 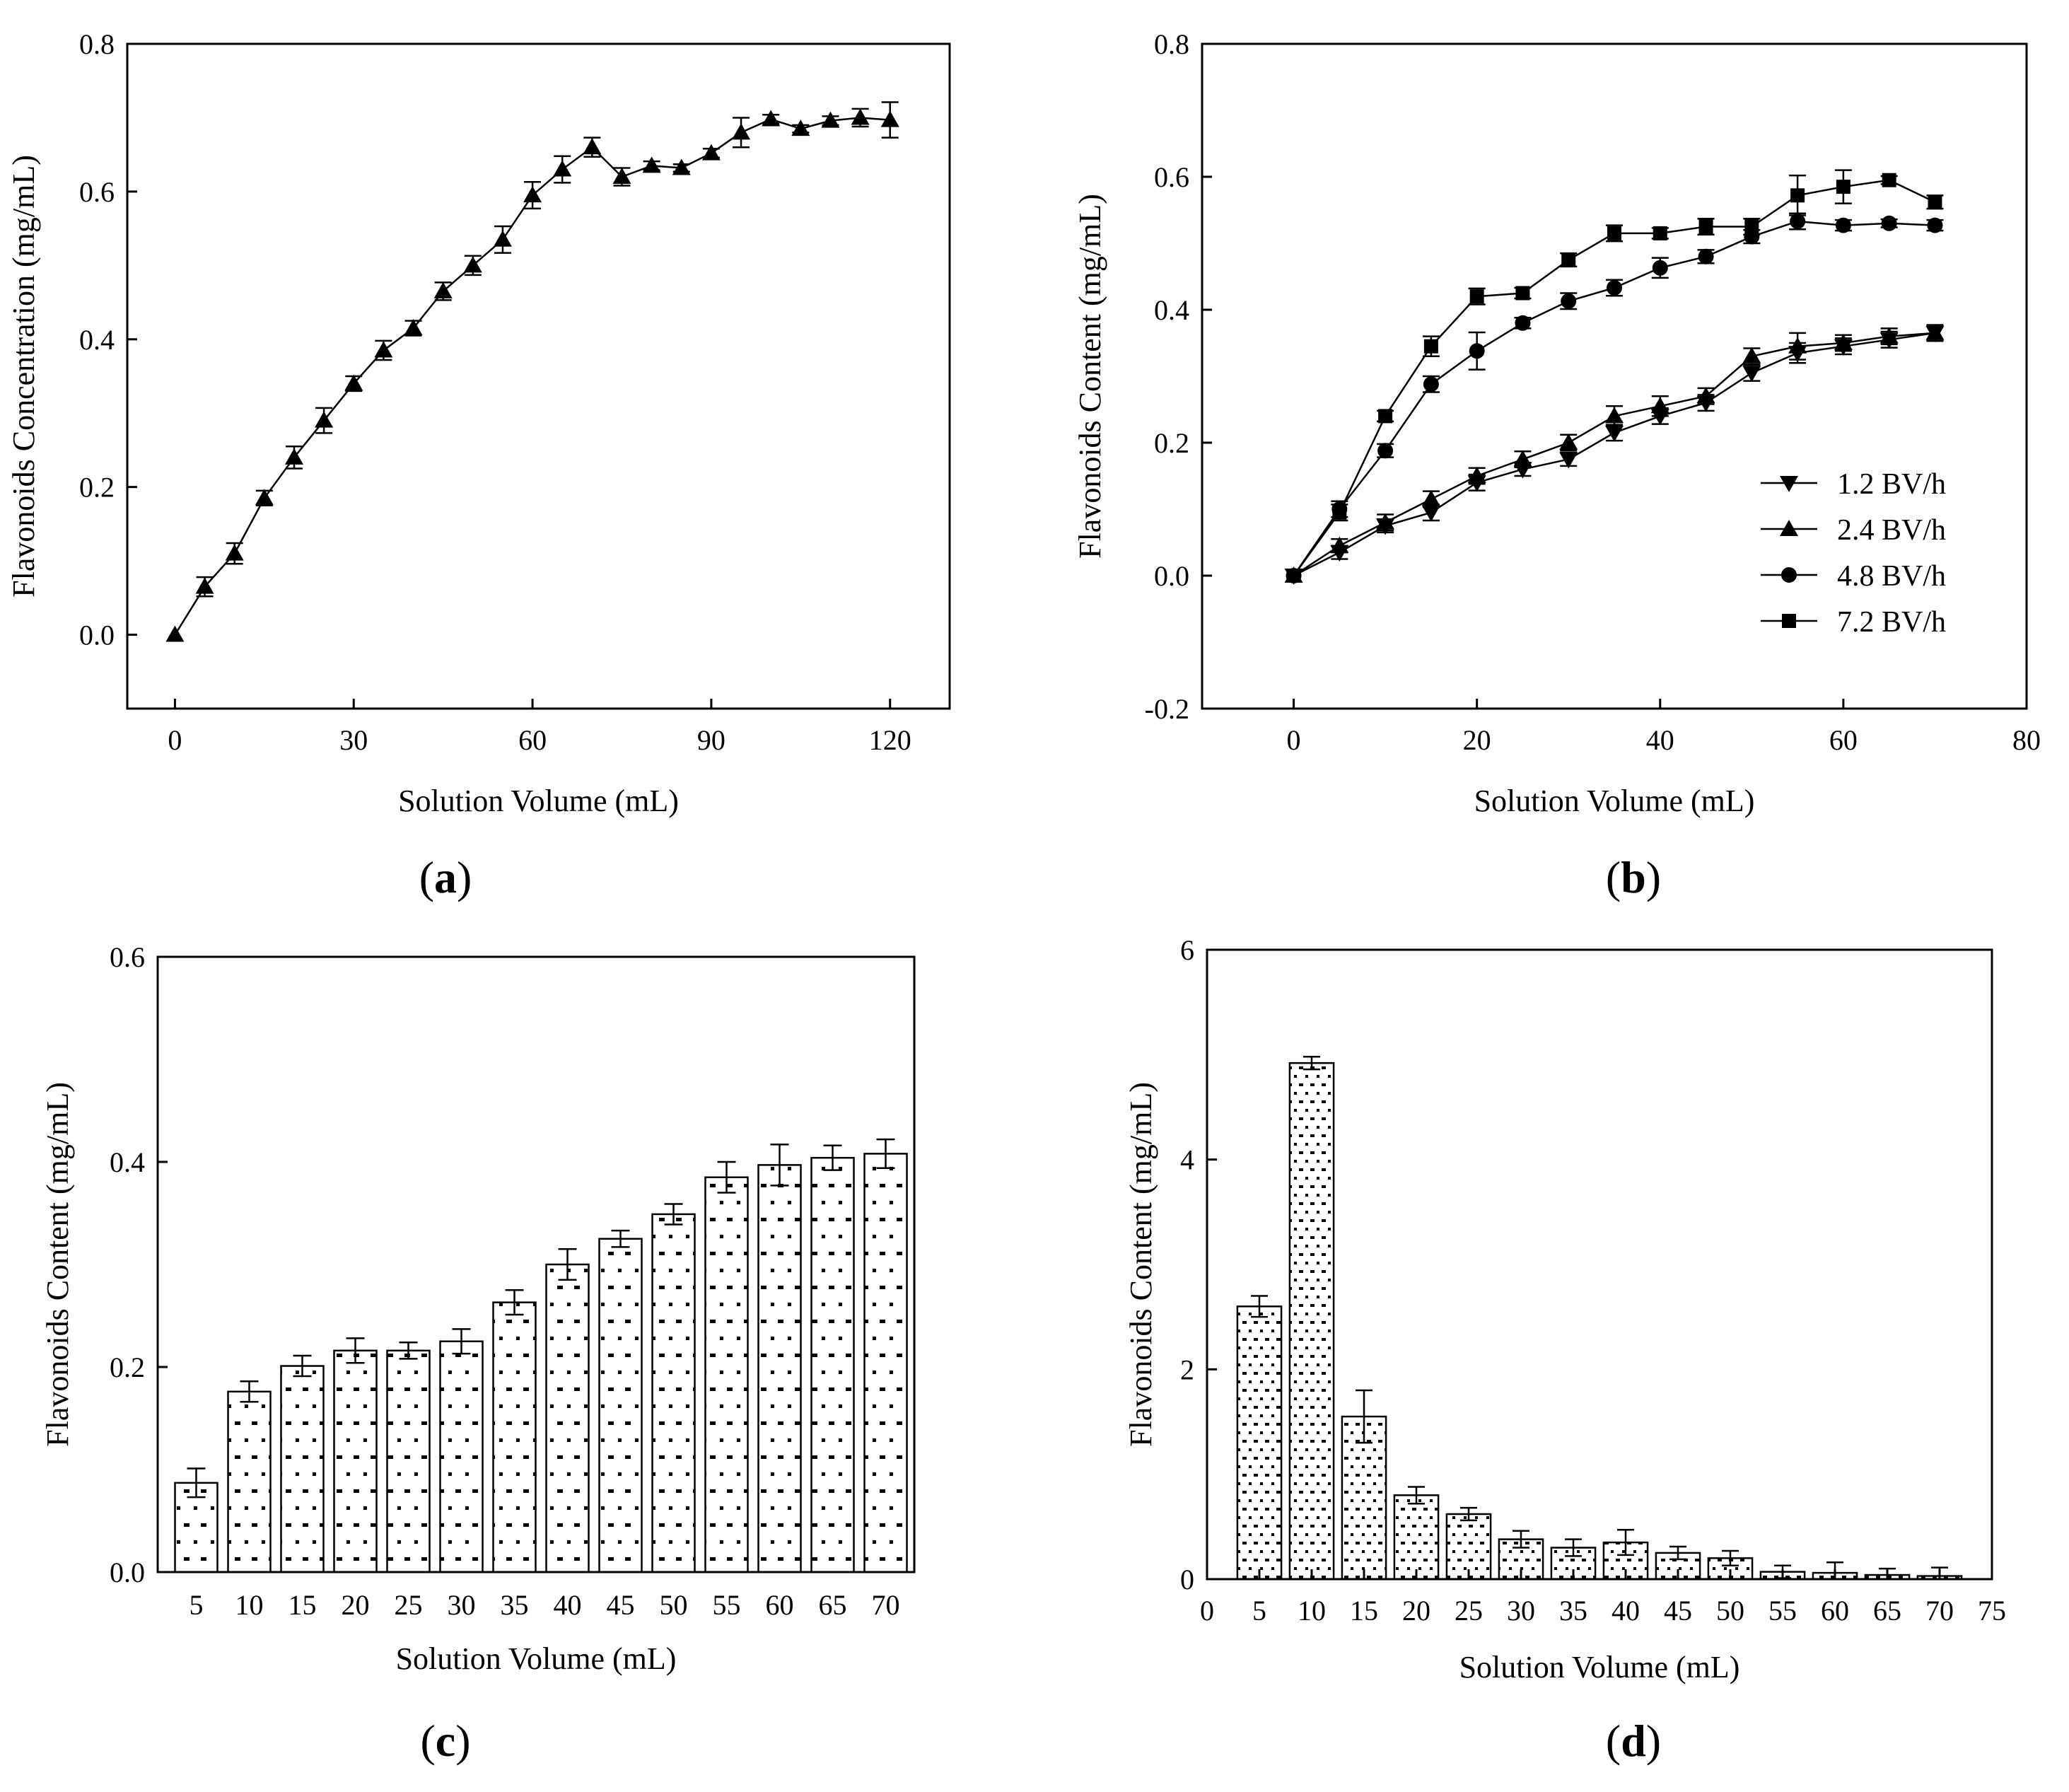 What do you see at coordinates (303, 1605) in the screenshot?
I see `panel-c-xtick-label: 15` at bounding box center [303, 1605].